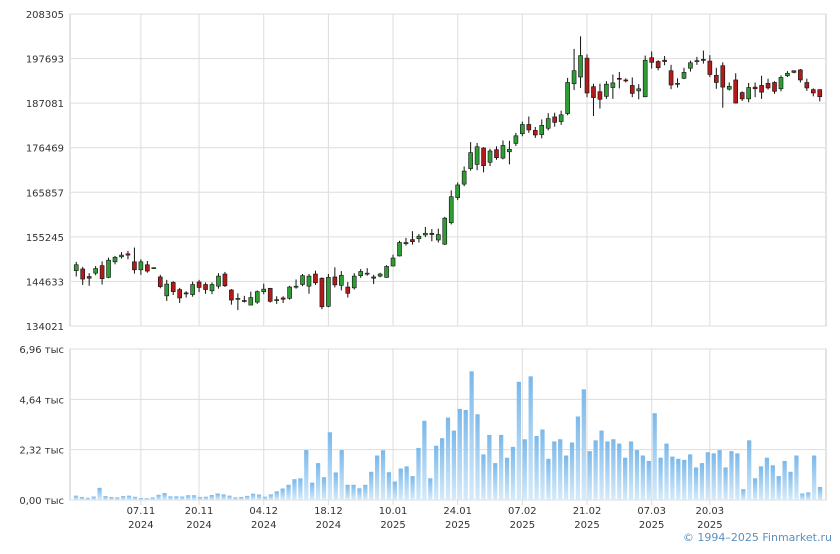  I want to click on year-tick-label: 2025, so click(392, 525).